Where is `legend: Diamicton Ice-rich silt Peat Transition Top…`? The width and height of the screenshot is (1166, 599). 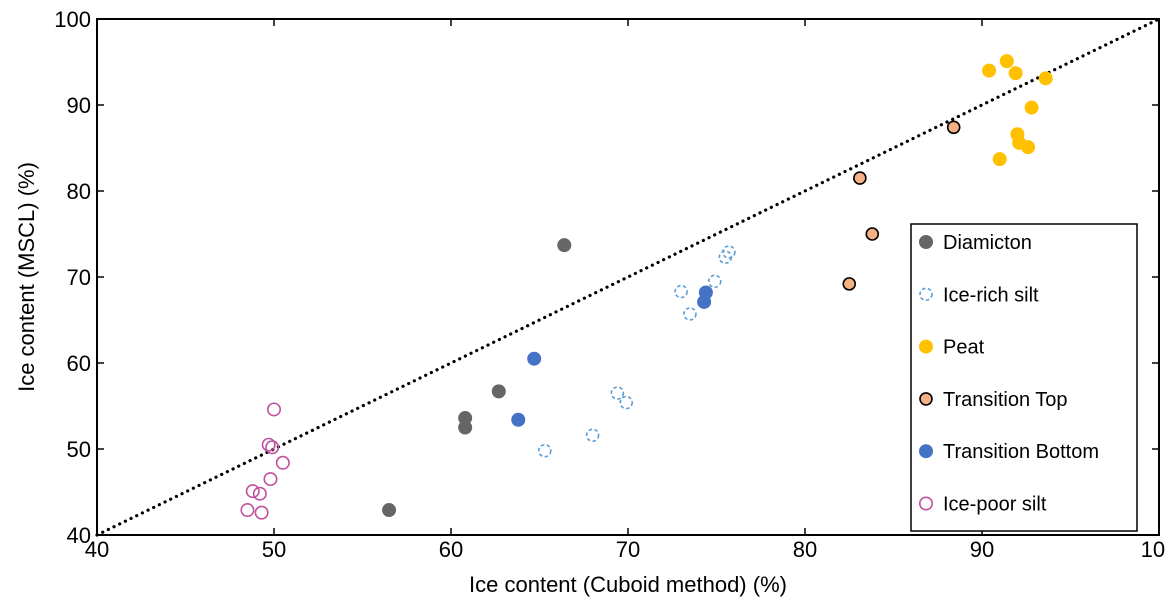
legend: Diamicton Ice-rich silt Peat Transition Top… is located at coordinates (1024, 377).